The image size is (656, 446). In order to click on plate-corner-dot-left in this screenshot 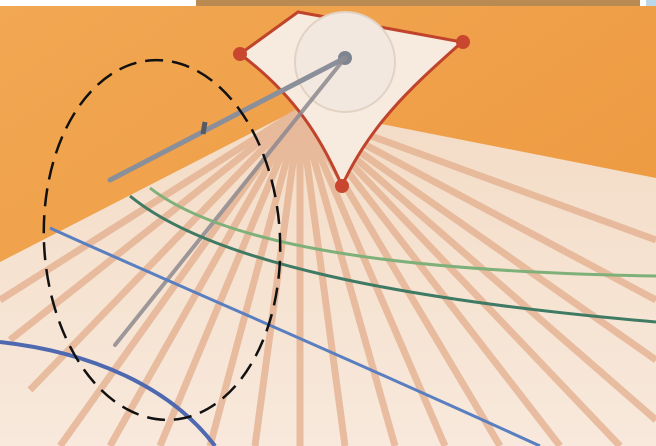, I will do `click(240, 54)`.